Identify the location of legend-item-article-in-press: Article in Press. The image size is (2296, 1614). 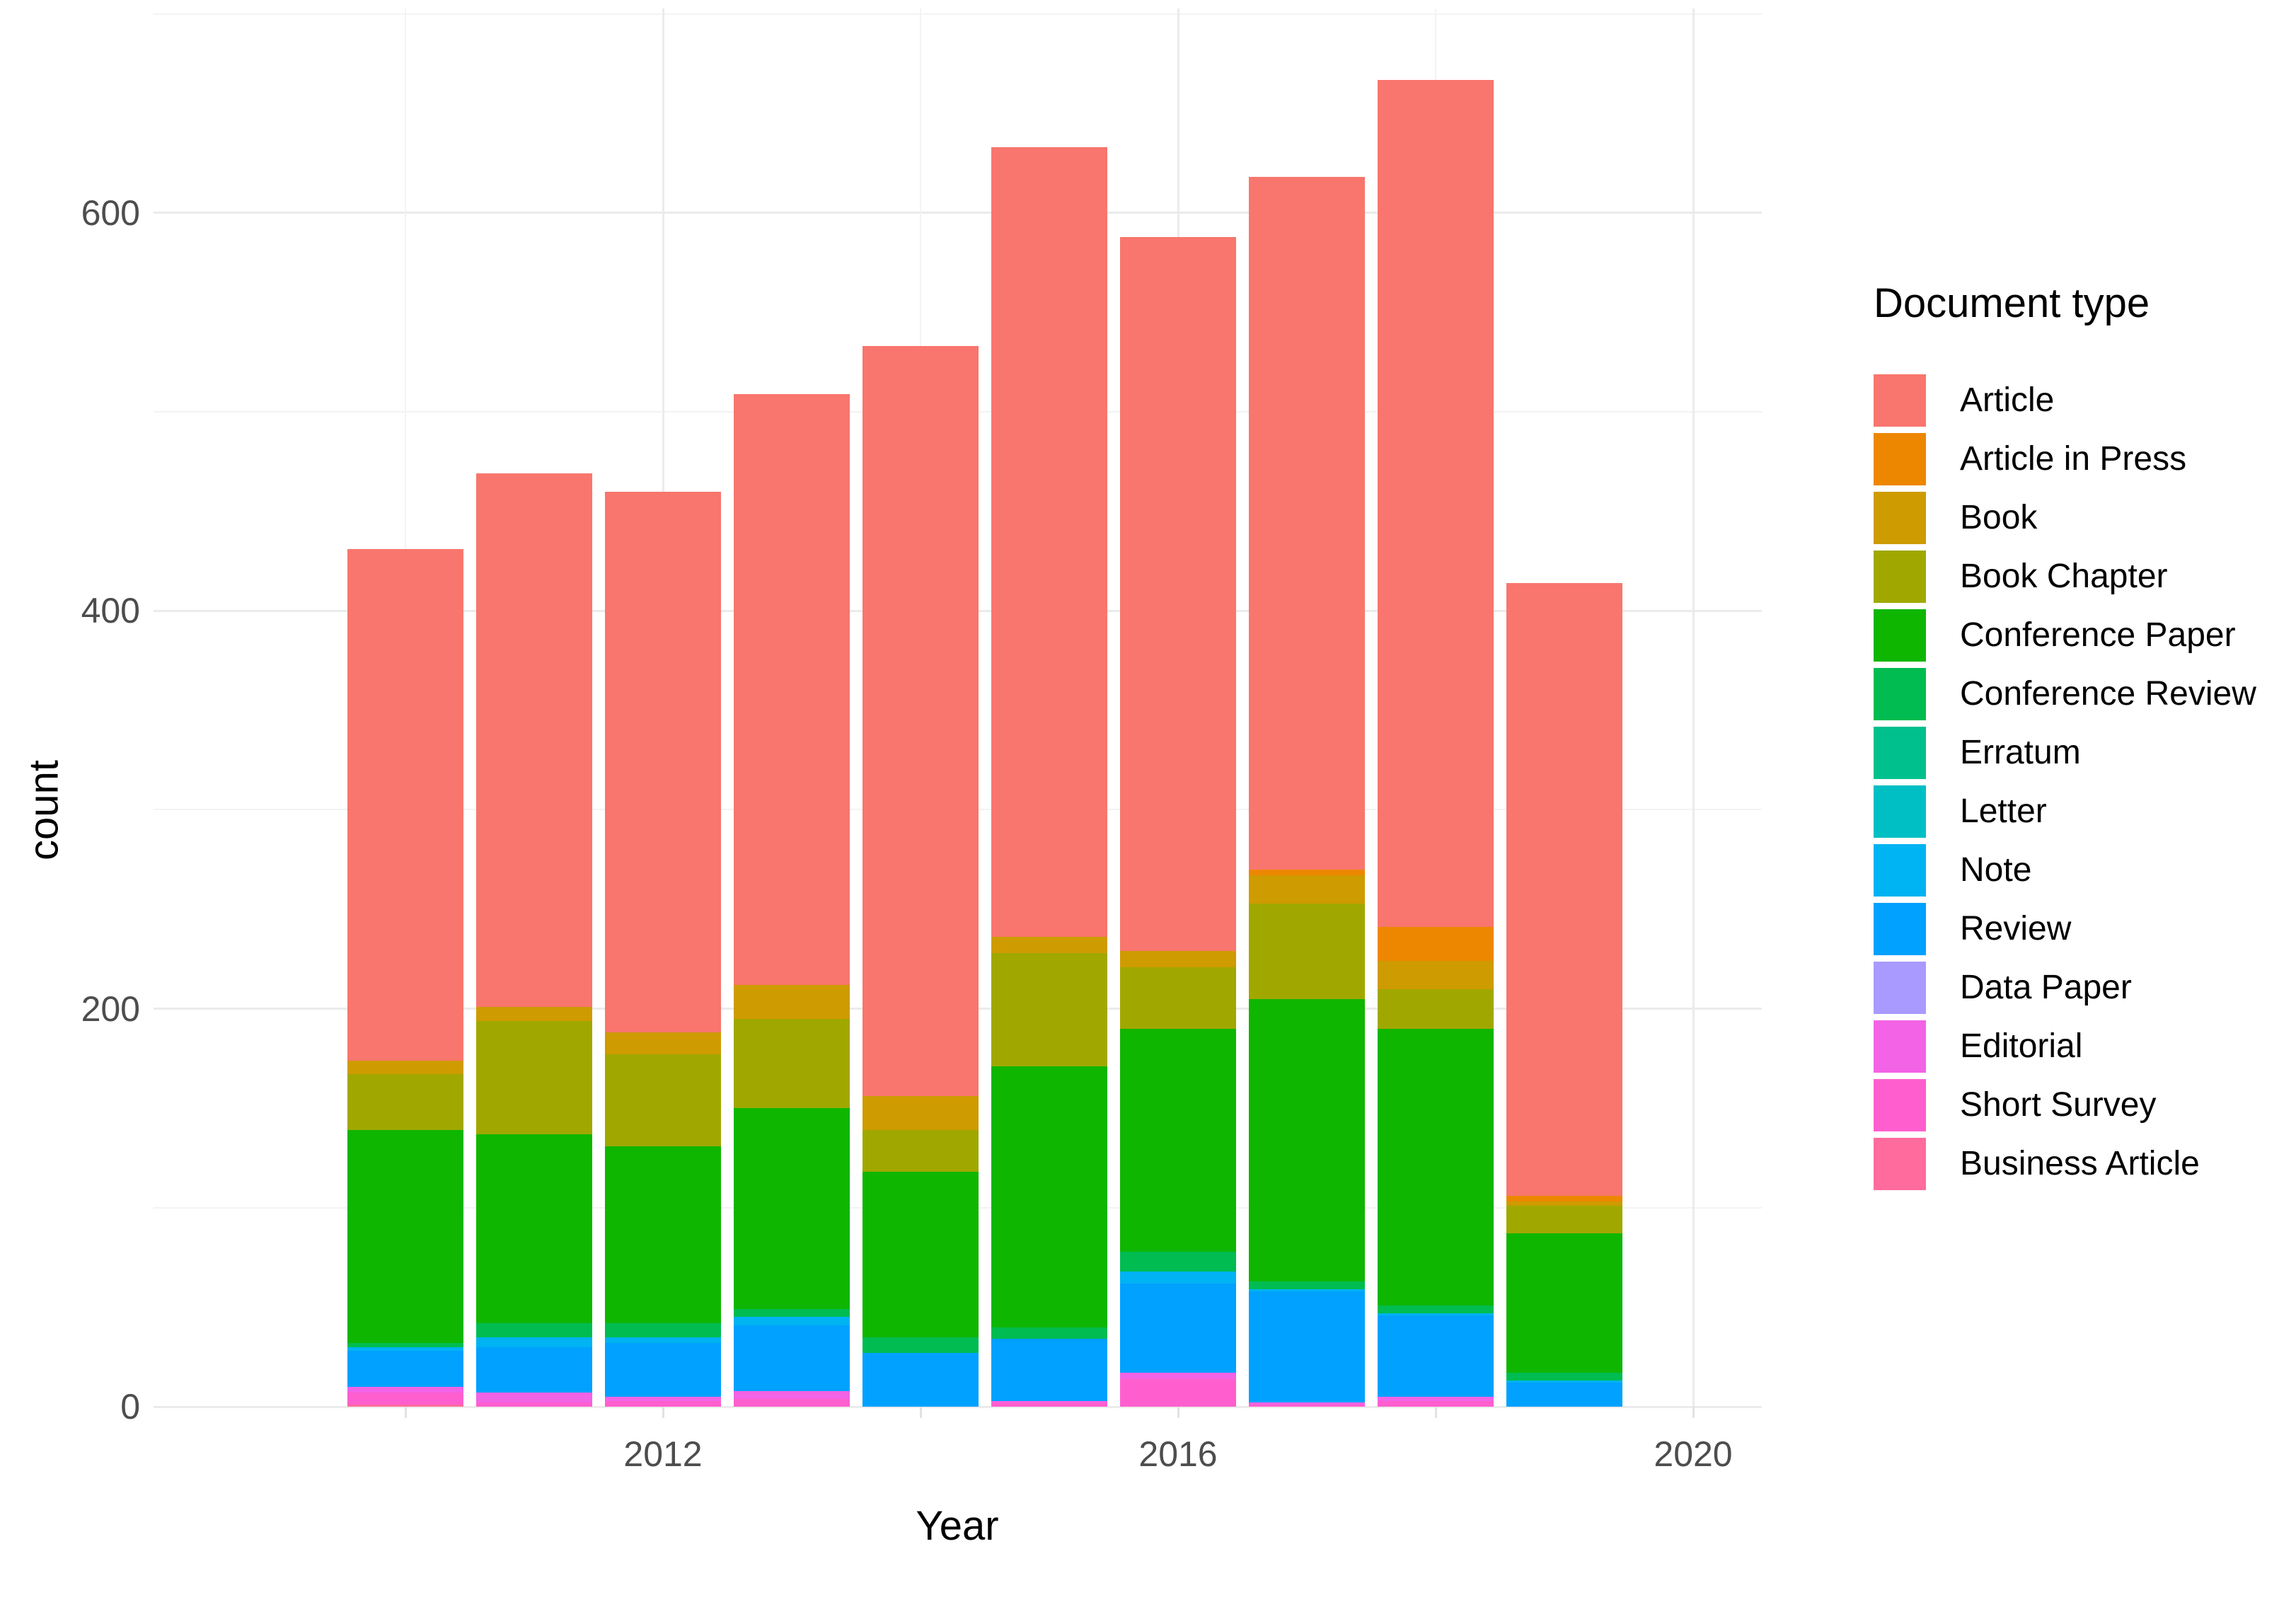
(2072, 459).